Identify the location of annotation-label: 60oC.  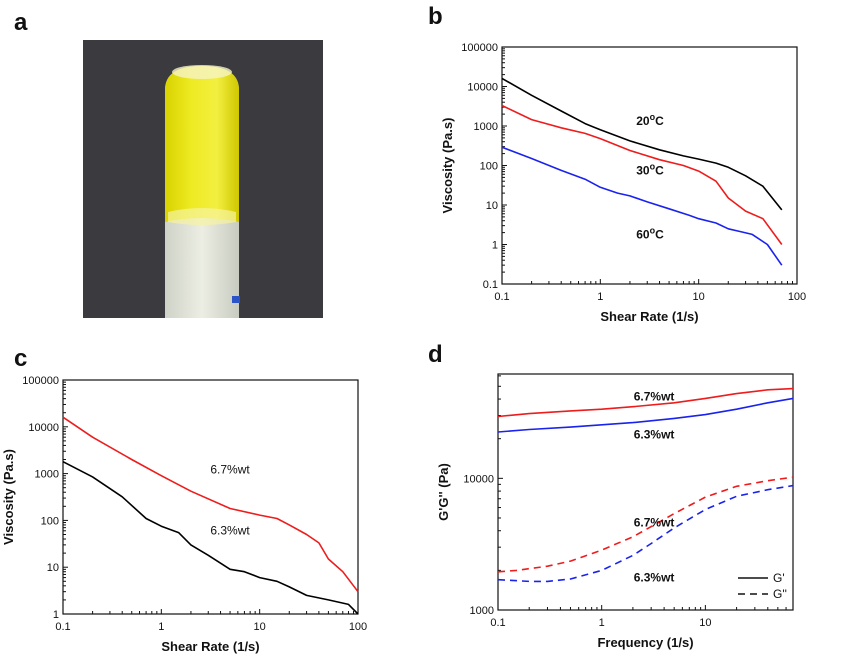
(650, 234).